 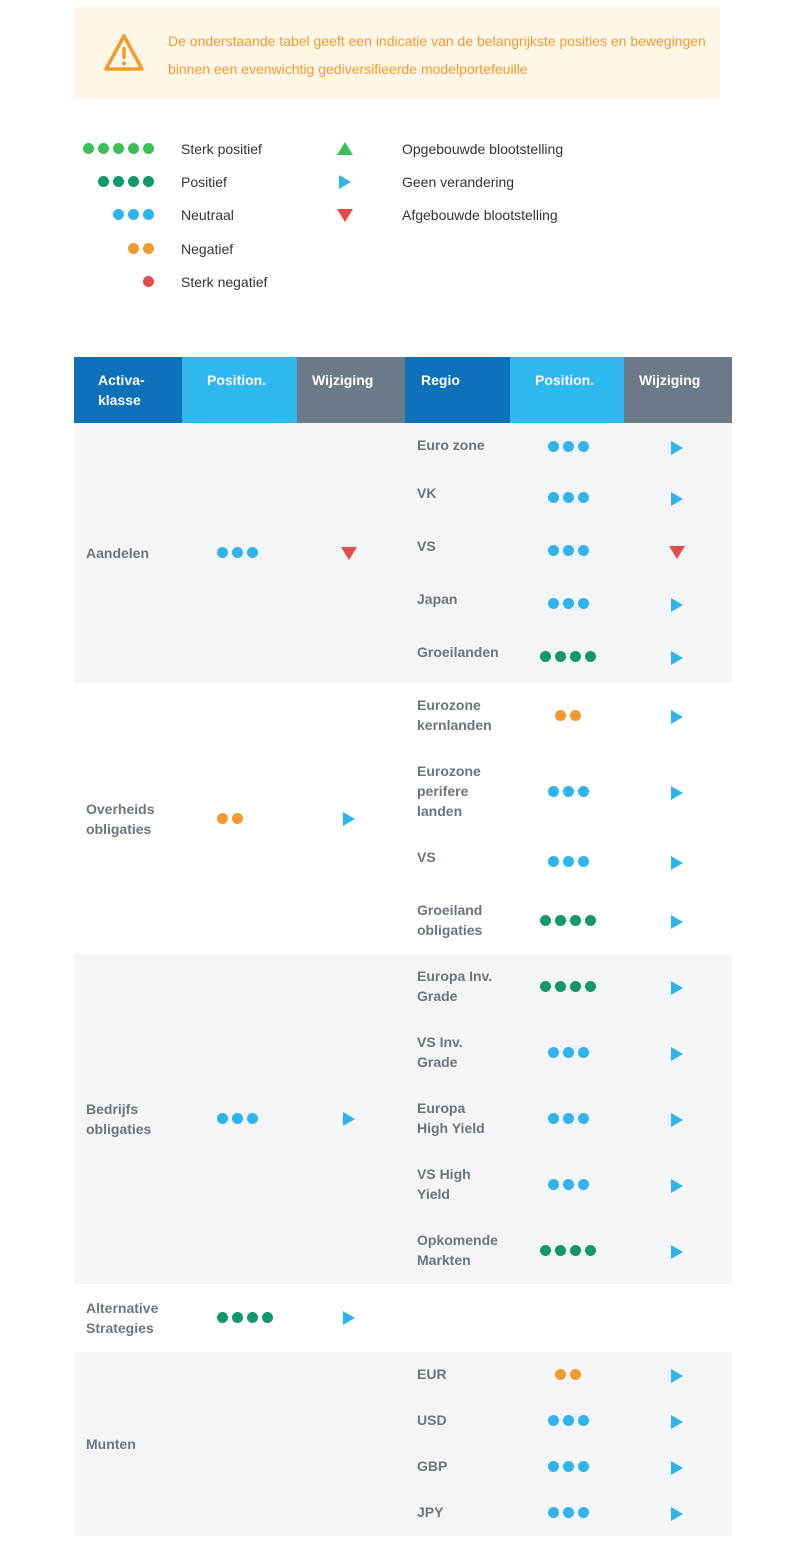 What do you see at coordinates (449, 791) in the screenshot?
I see `region-label: Eurozone perifere landen` at bounding box center [449, 791].